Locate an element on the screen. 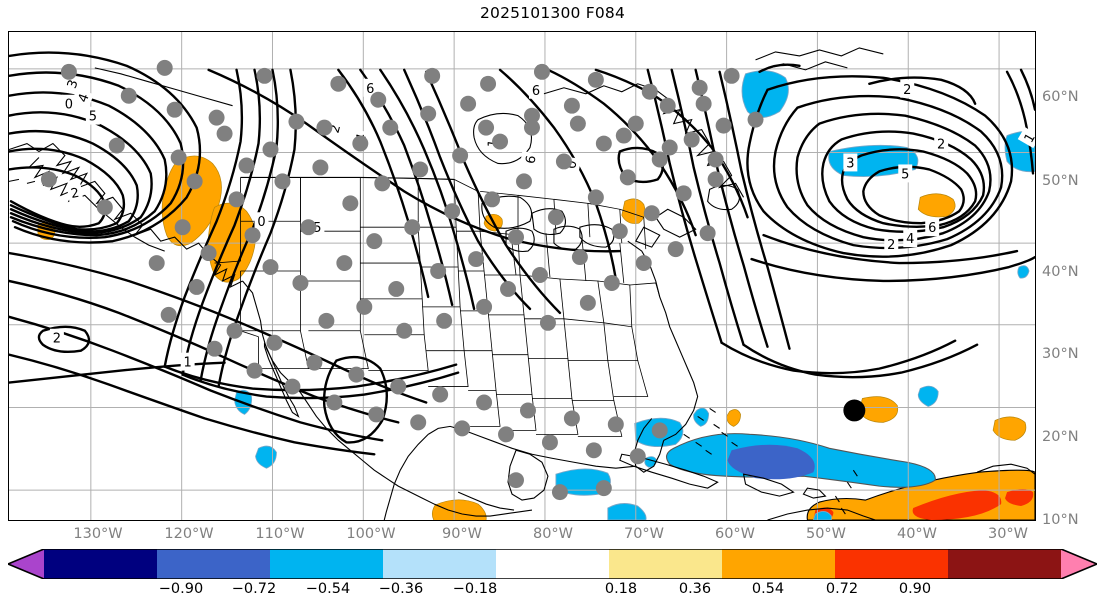 The width and height of the screenshot is (1105, 615). colorbar is located at coordinates (552, 564).